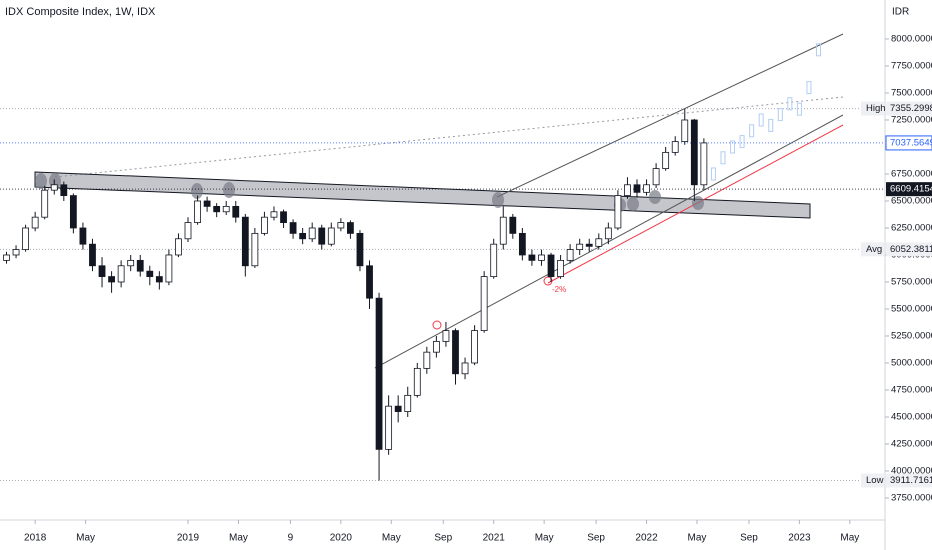 Image resolution: width=932 pixels, height=550 pixels. Describe the element at coordinates (911, 93) in the screenshot. I see `y-tick-label: 7500.0000` at that location.